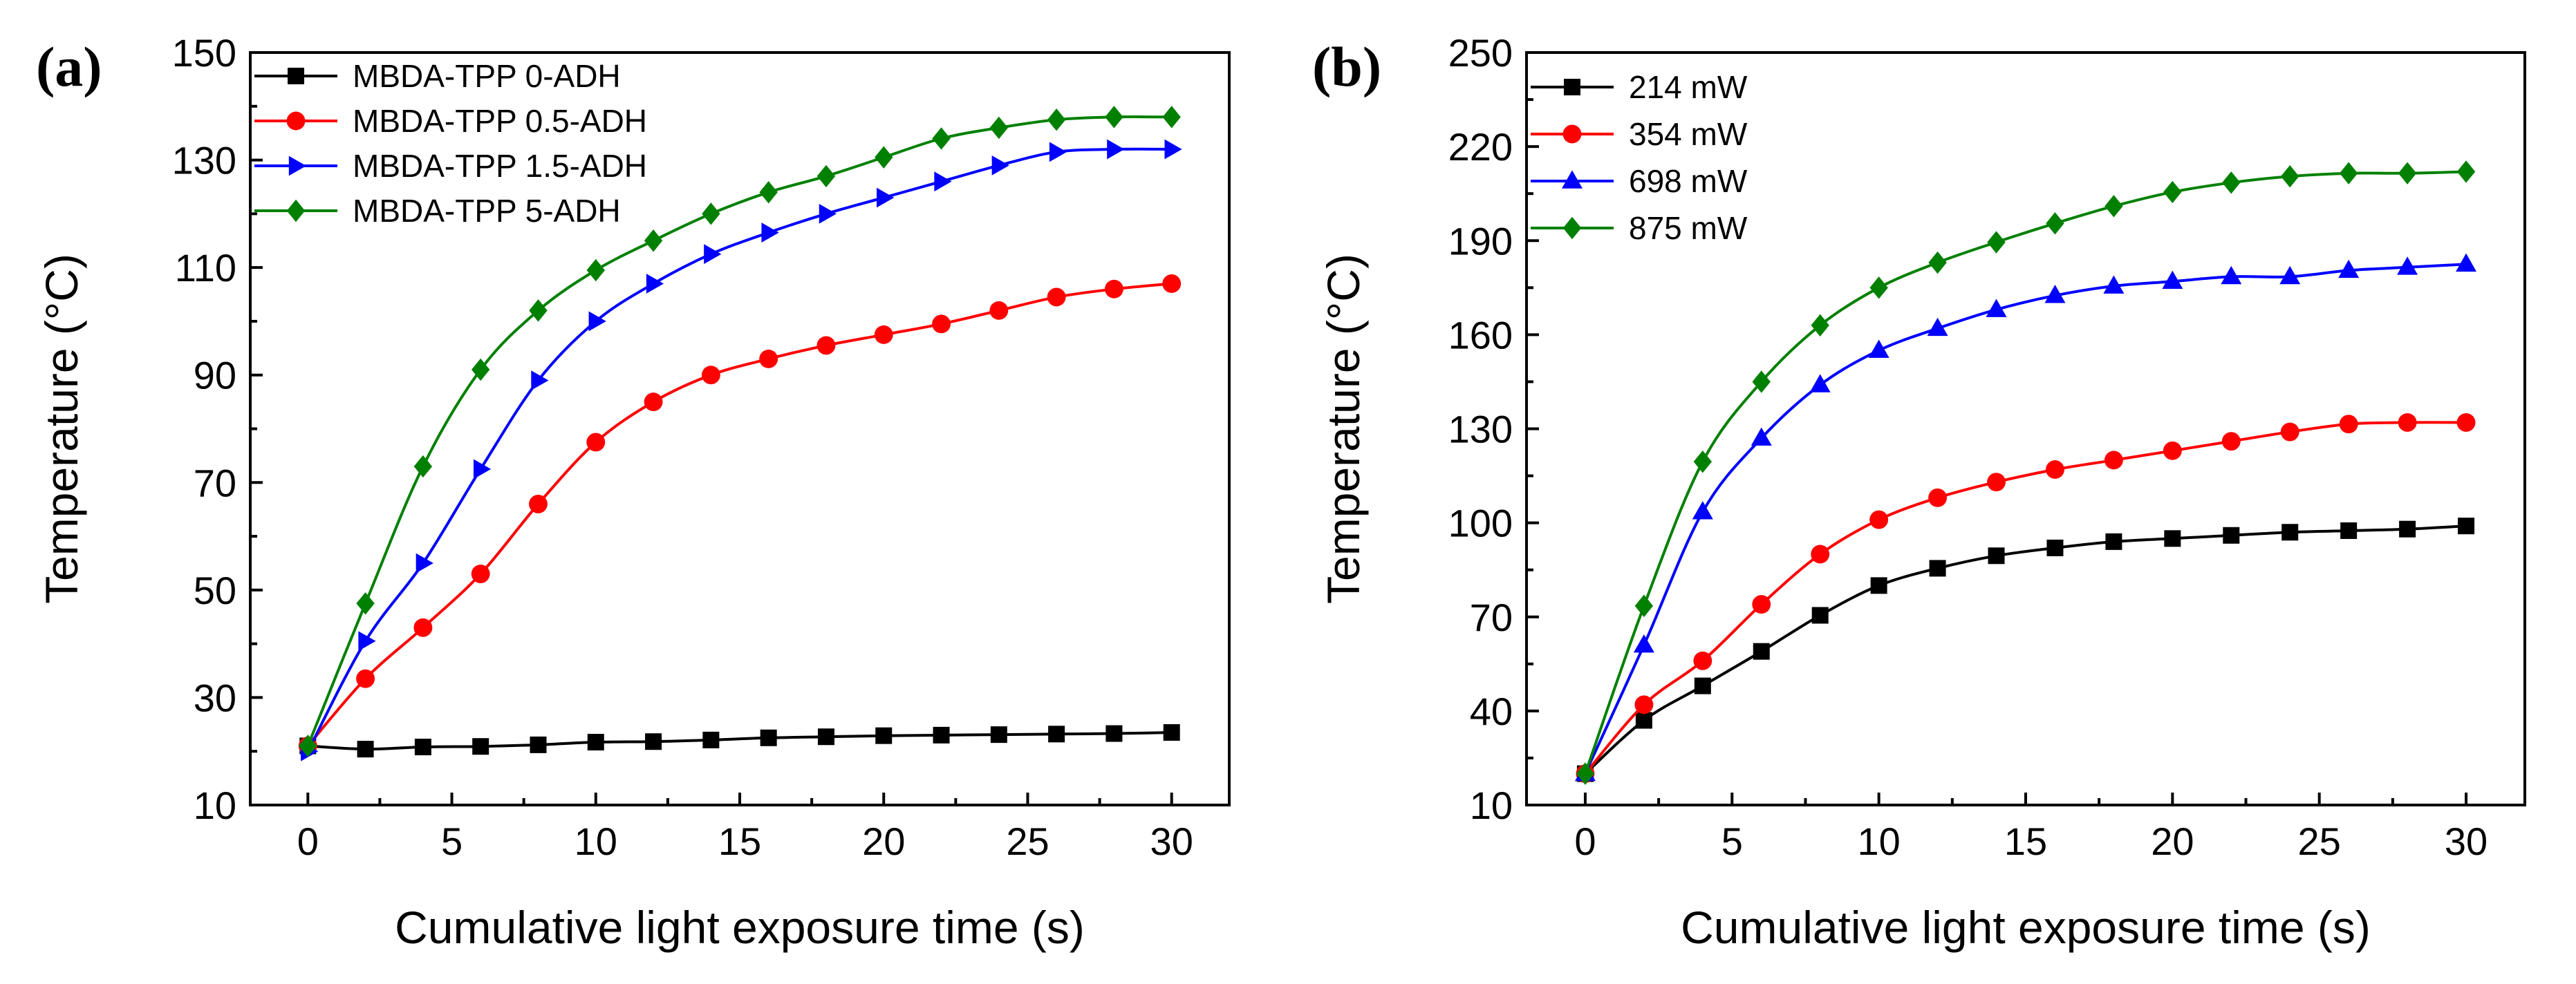 The height and width of the screenshot is (984, 2576). What do you see at coordinates (205, 268) in the screenshot?
I see `panel-a-y-tick-label: 110` at bounding box center [205, 268].